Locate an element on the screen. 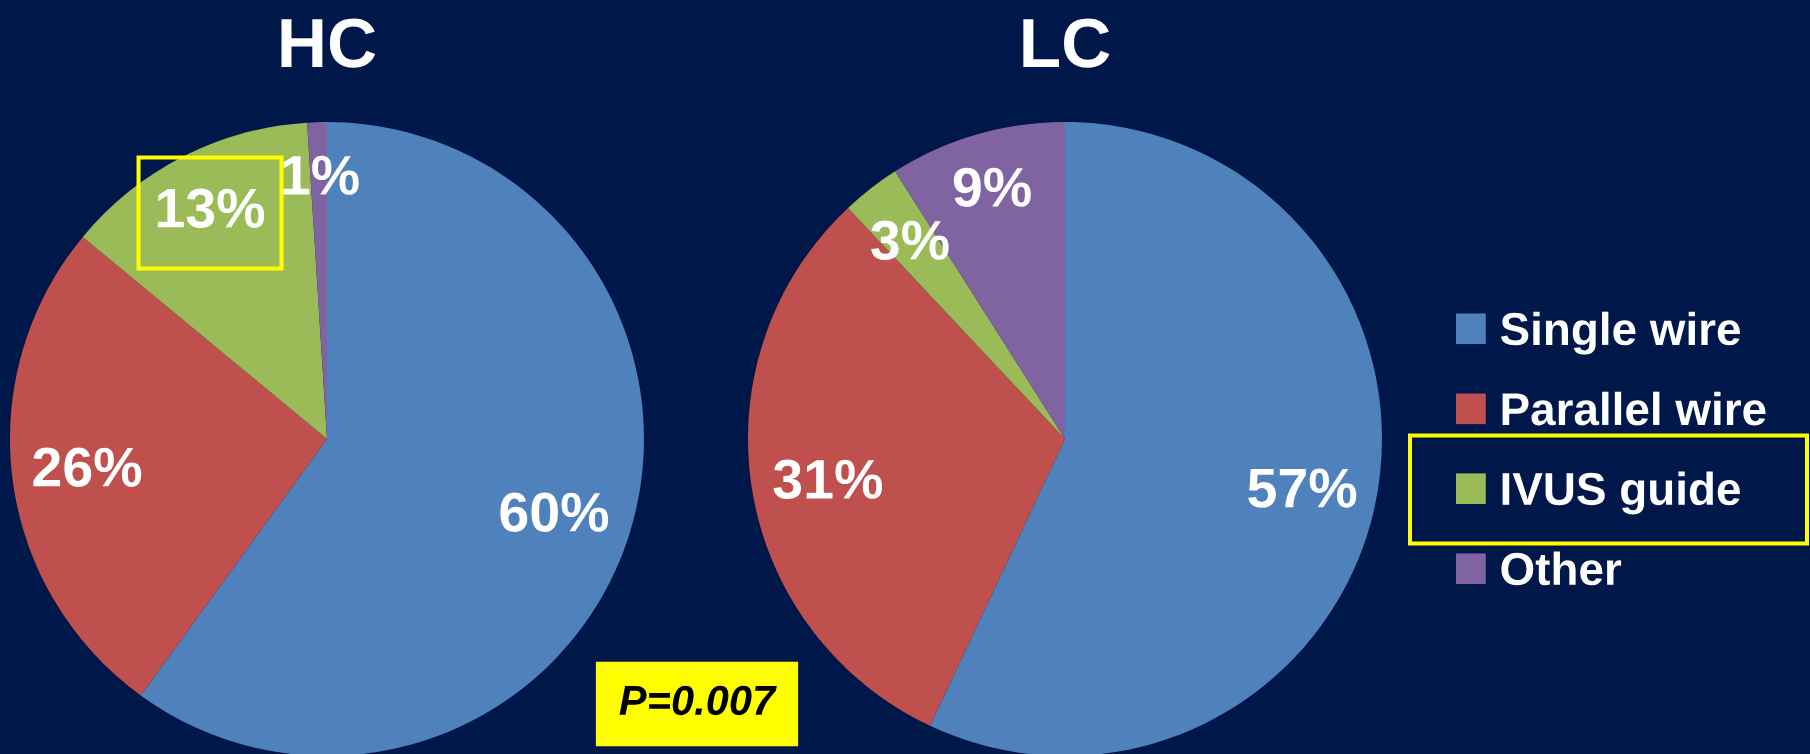 This screenshot has width=1810, height=754. legend-label: IVUS guide is located at coordinates (1621, 493).